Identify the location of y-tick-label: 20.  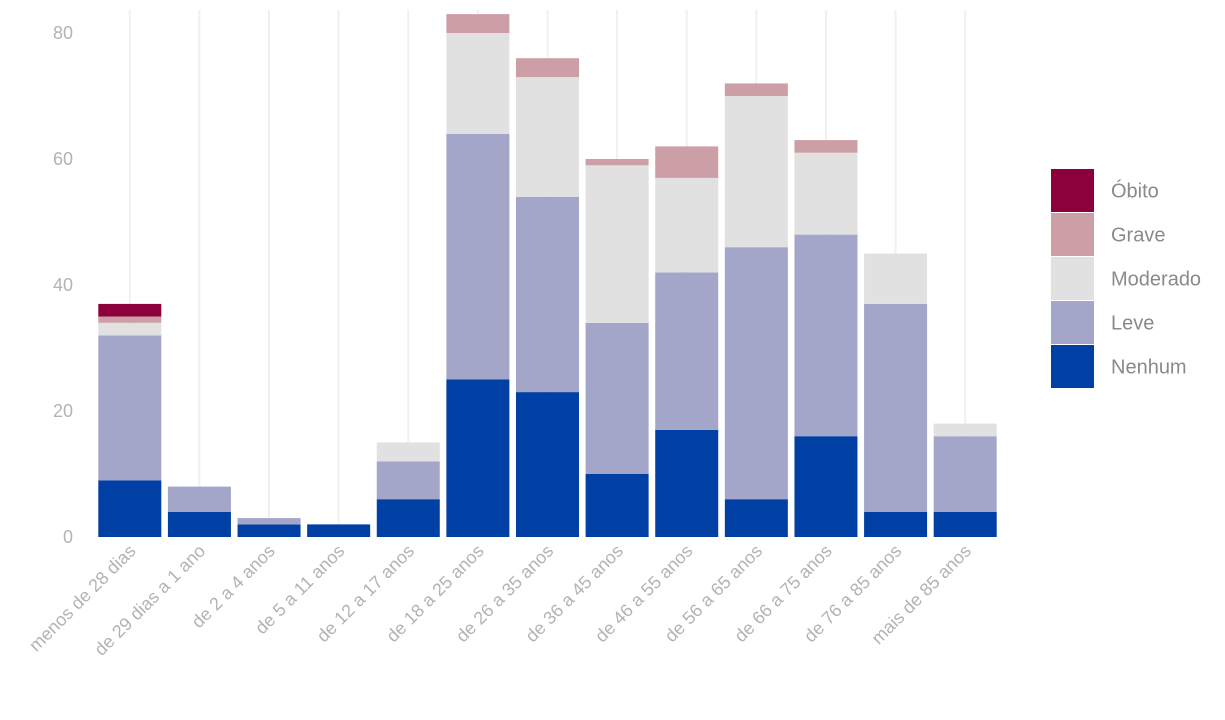
(63, 411).